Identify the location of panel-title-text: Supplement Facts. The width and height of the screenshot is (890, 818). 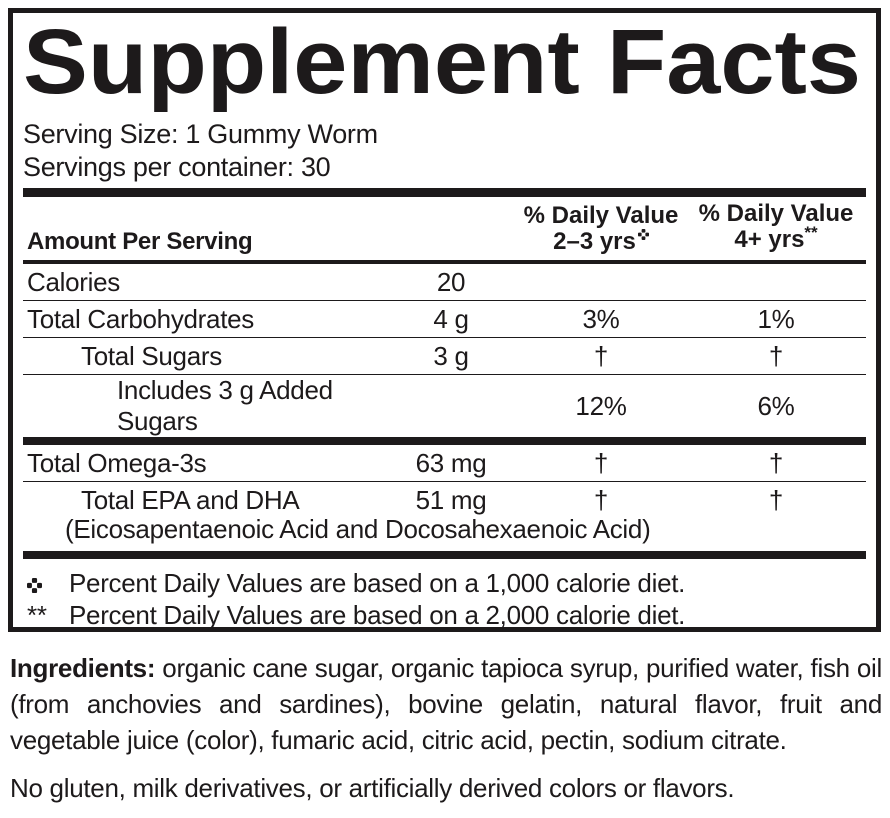
(442, 65).